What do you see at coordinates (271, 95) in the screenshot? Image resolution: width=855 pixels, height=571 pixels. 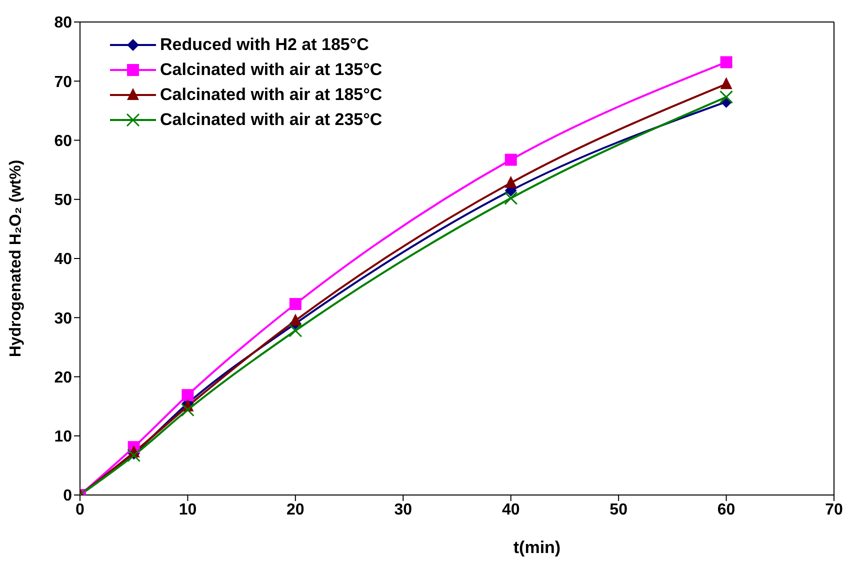 I see `legend-label: Calcinated with air at 185°C` at bounding box center [271, 95].